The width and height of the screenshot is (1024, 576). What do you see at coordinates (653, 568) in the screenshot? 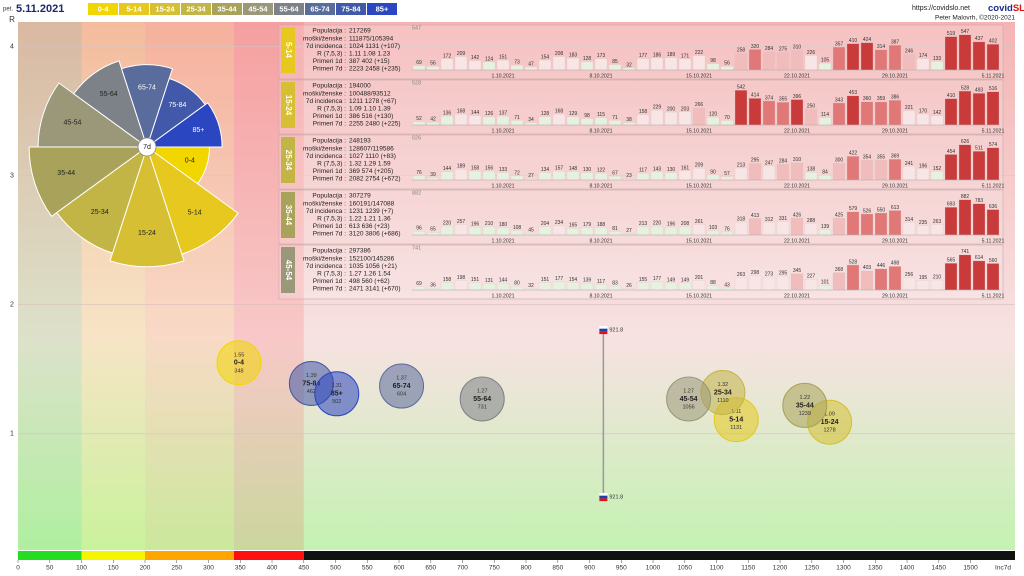
I see `x-tick-label: 1000` at bounding box center [653, 568].